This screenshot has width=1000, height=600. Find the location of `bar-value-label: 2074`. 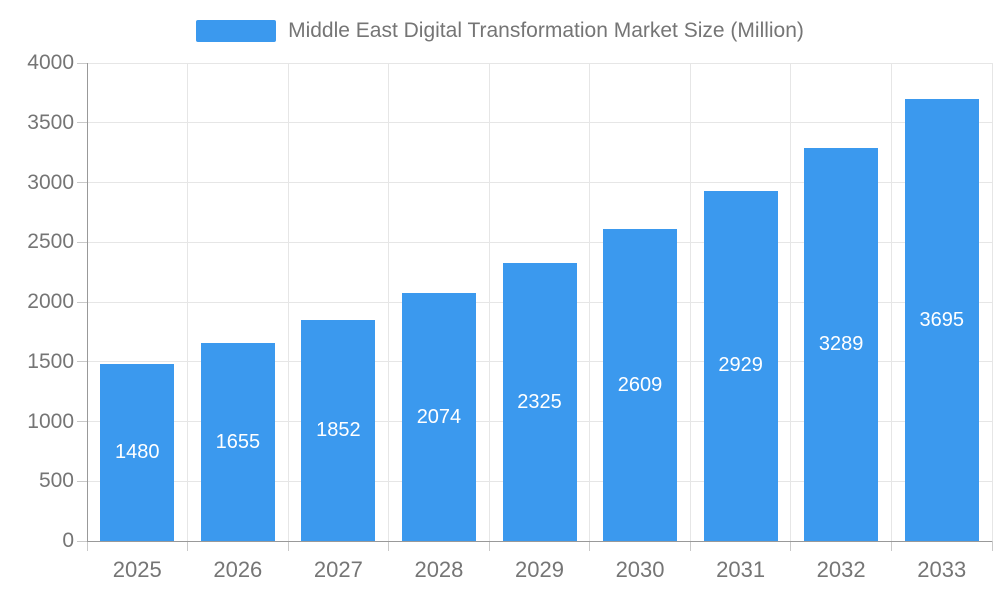

bar-value-label: 2074 is located at coordinates (439, 416).